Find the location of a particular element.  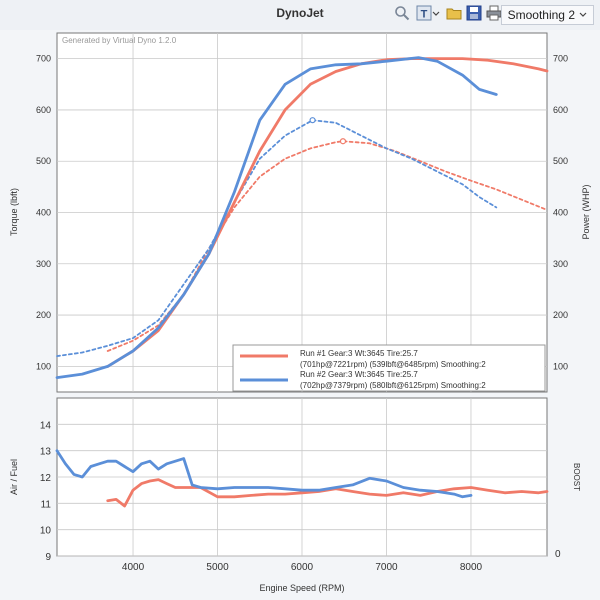

lower-series is located at coordinates (302, 478).